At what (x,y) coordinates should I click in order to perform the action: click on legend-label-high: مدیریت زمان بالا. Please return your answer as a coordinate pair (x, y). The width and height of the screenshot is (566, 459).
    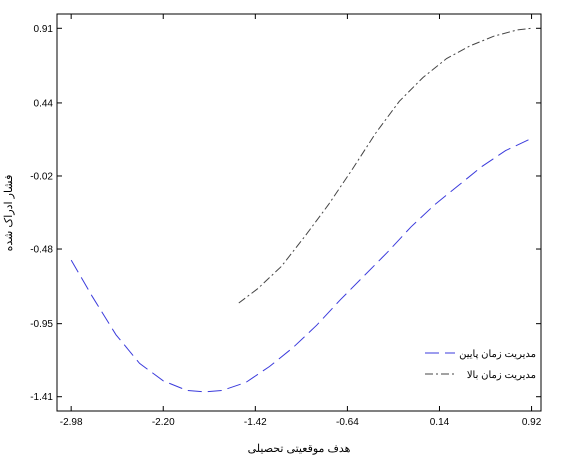
    Looking at the image, I should click on (501, 375).